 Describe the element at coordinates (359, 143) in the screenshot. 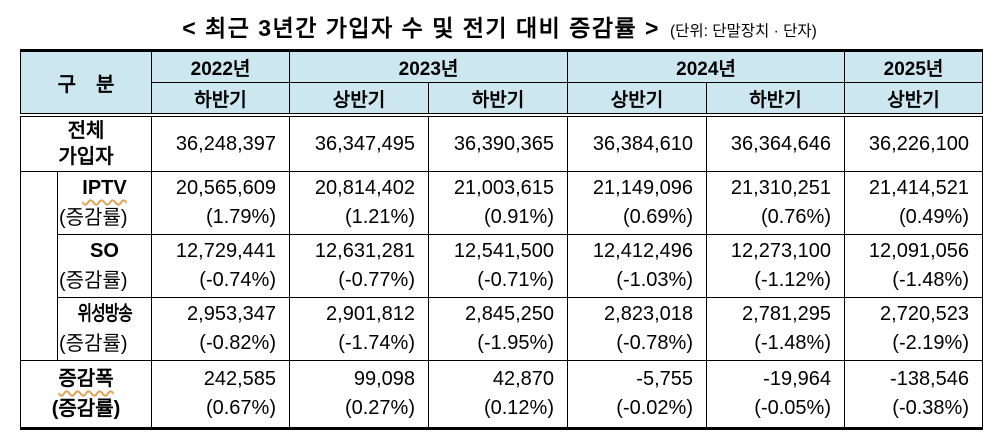

I see `table-cell: 36,347,495` at that location.